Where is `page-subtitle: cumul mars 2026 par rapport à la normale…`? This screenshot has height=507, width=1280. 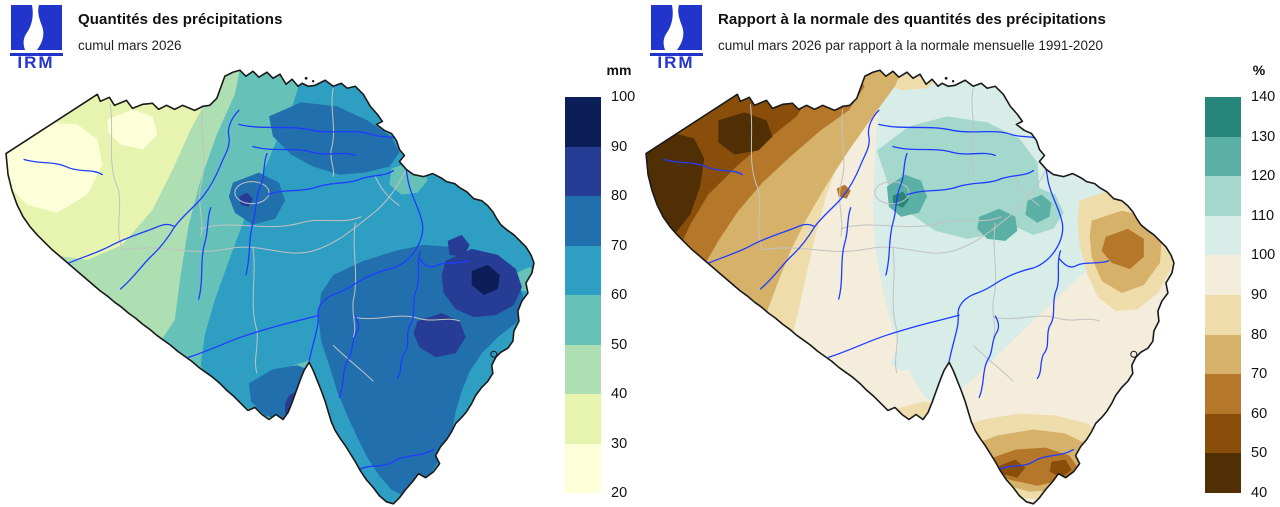 page-subtitle: cumul mars 2026 par rapport à la normale… is located at coordinates (910, 45).